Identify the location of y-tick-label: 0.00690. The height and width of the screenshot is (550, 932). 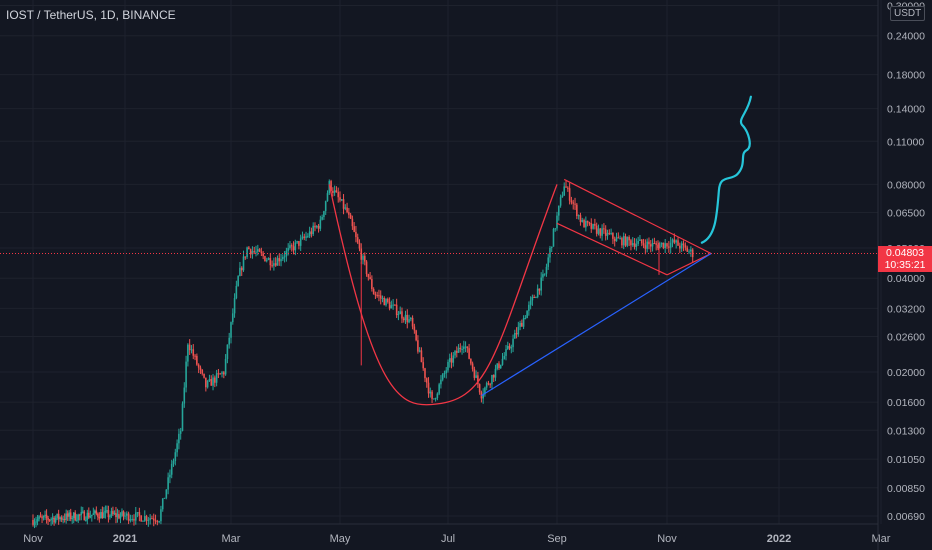
(906, 517).